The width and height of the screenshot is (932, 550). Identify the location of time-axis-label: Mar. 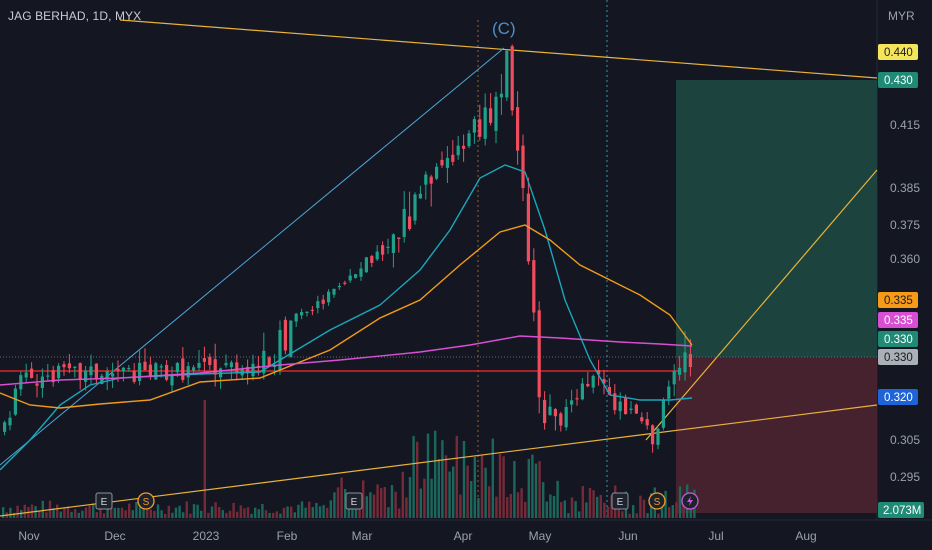
(362, 536).